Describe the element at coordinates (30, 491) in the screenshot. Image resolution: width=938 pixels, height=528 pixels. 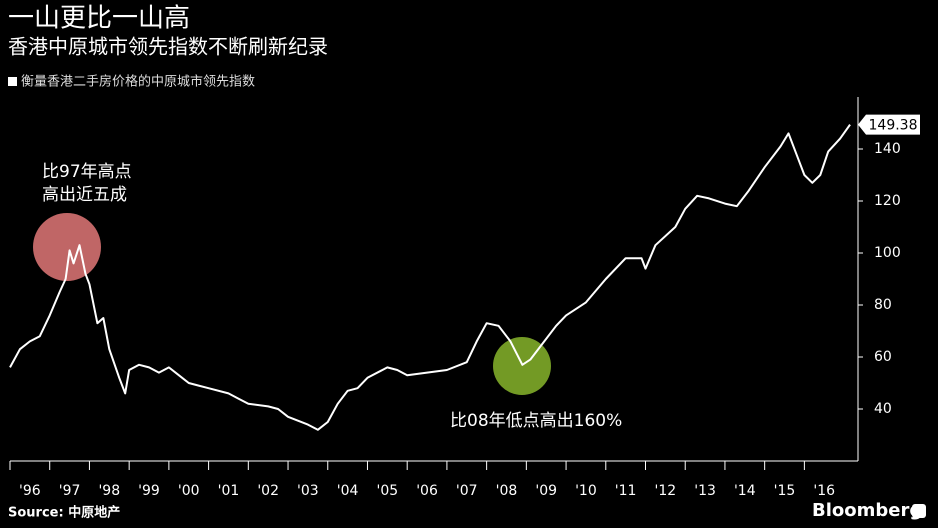
I see `x-tick-label: '96` at that location.